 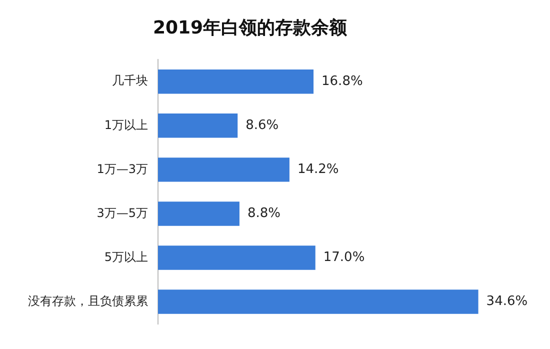 What do you see at coordinates (344, 258) in the screenshot?
I see `data-label: 17.0%` at bounding box center [344, 258].